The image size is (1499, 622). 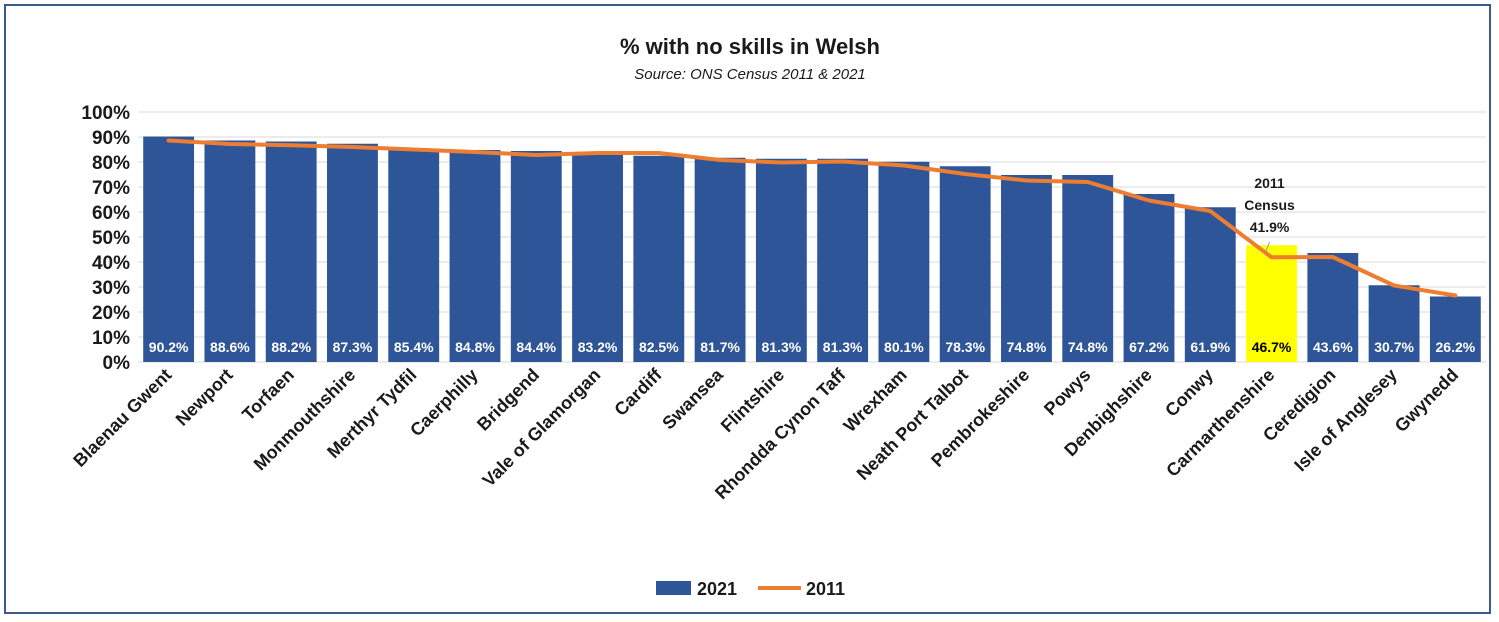 I want to click on y-tick-label: 80%, so click(x=111, y=163).